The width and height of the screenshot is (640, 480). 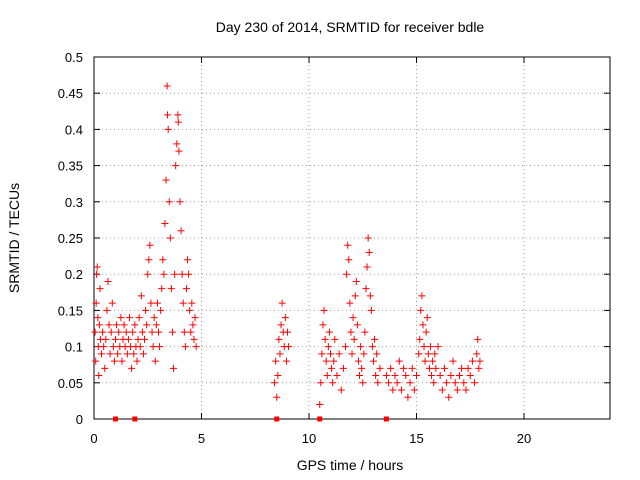 What do you see at coordinates (14, 238) in the screenshot?
I see `y-axis-label: SRMTID / TECUs` at bounding box center [14, 238].